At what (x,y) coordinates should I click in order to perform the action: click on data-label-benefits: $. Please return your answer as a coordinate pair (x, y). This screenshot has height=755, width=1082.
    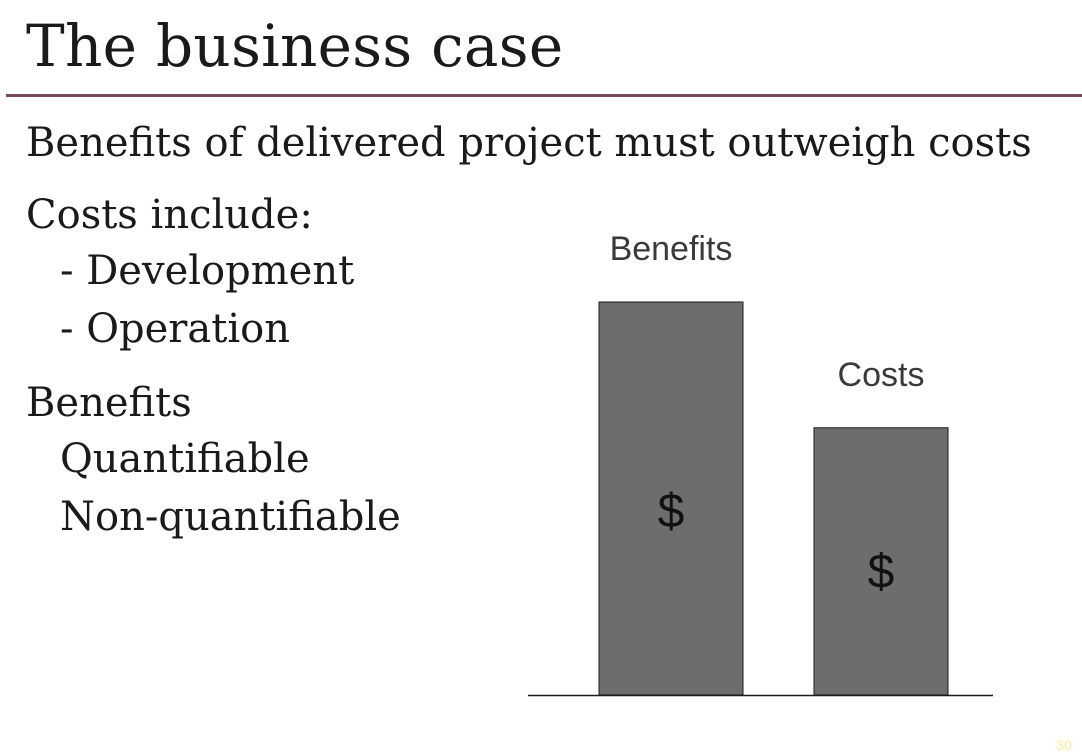
    Looking at the image, I should click on (671, 511).